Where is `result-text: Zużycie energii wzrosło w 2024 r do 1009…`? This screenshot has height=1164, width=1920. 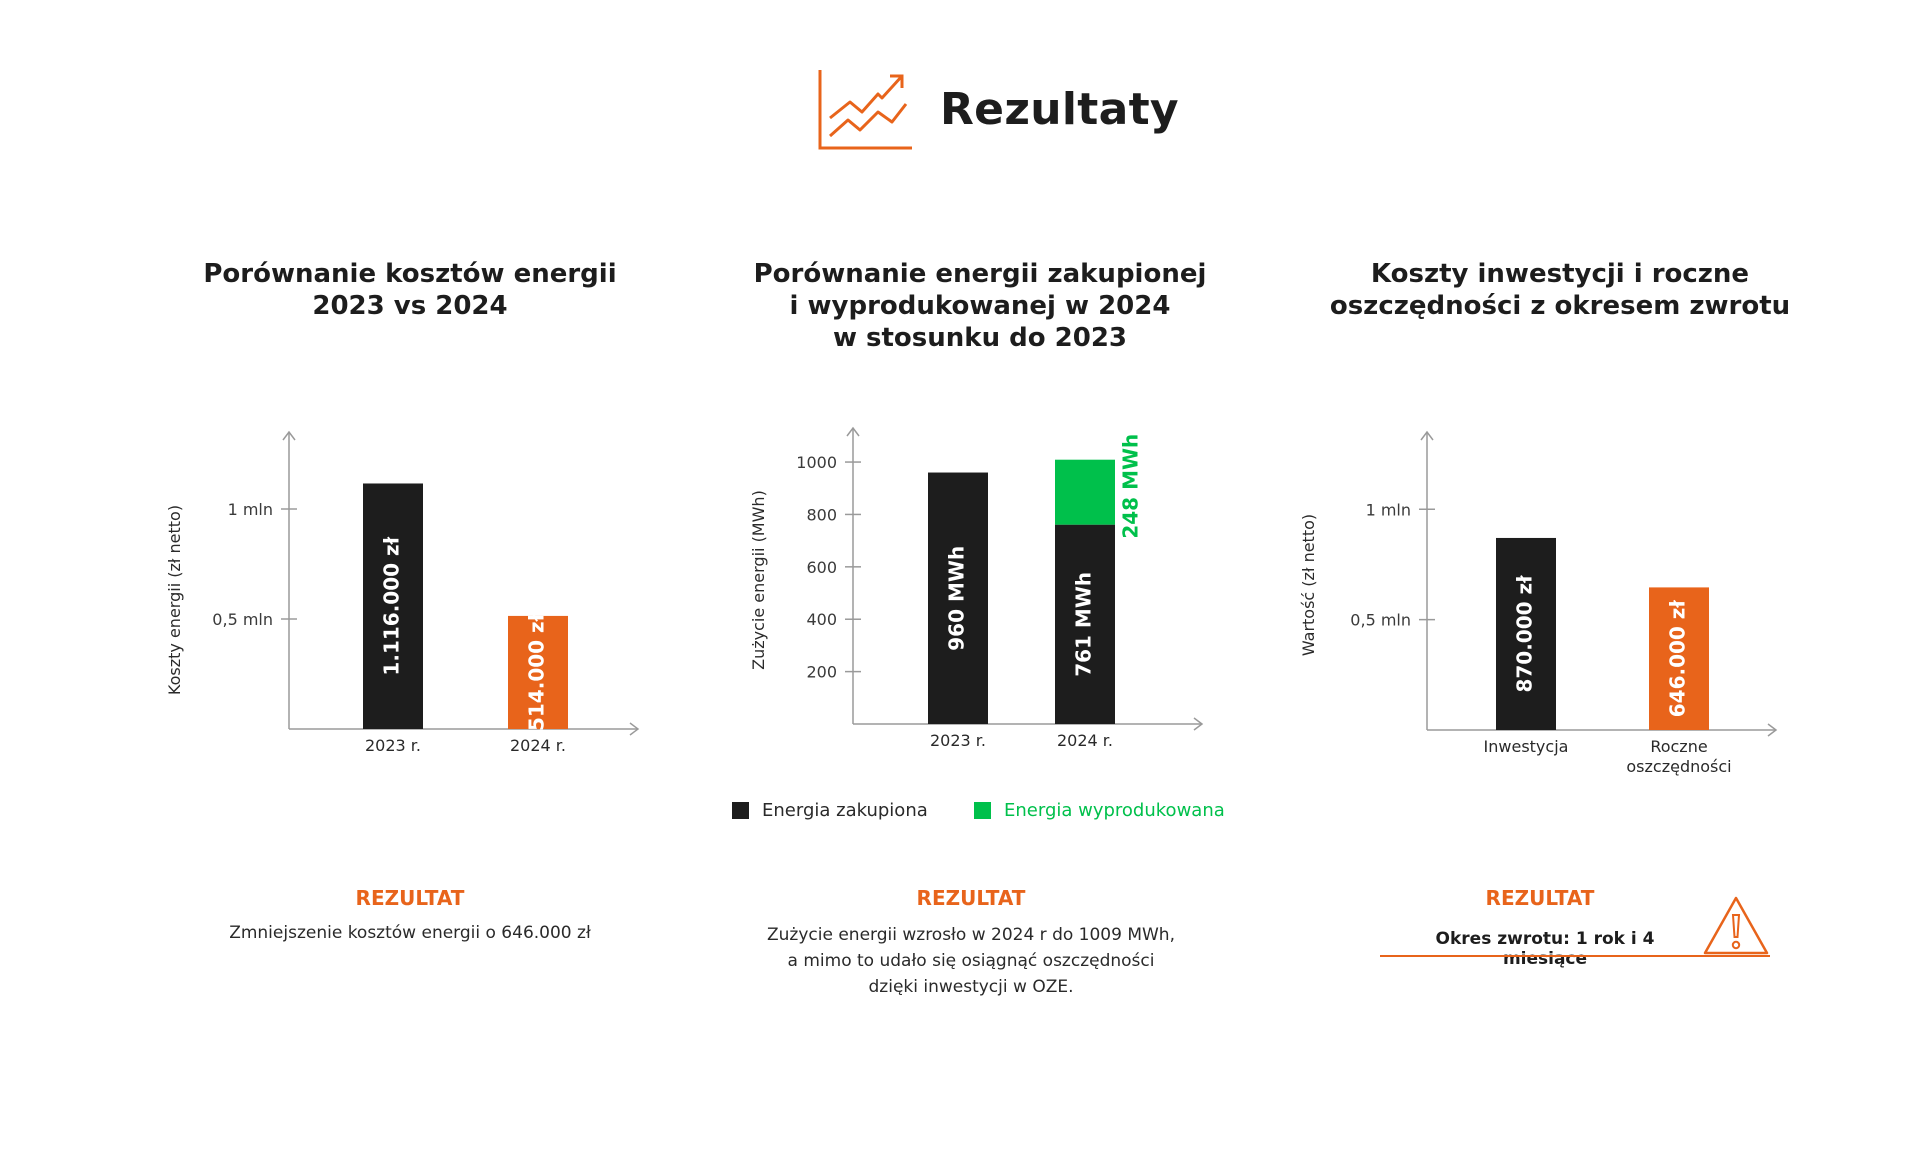
result-text: Zużycie energii wzrosło w 2024 r do 1009… is located at coordinates (971, 961).